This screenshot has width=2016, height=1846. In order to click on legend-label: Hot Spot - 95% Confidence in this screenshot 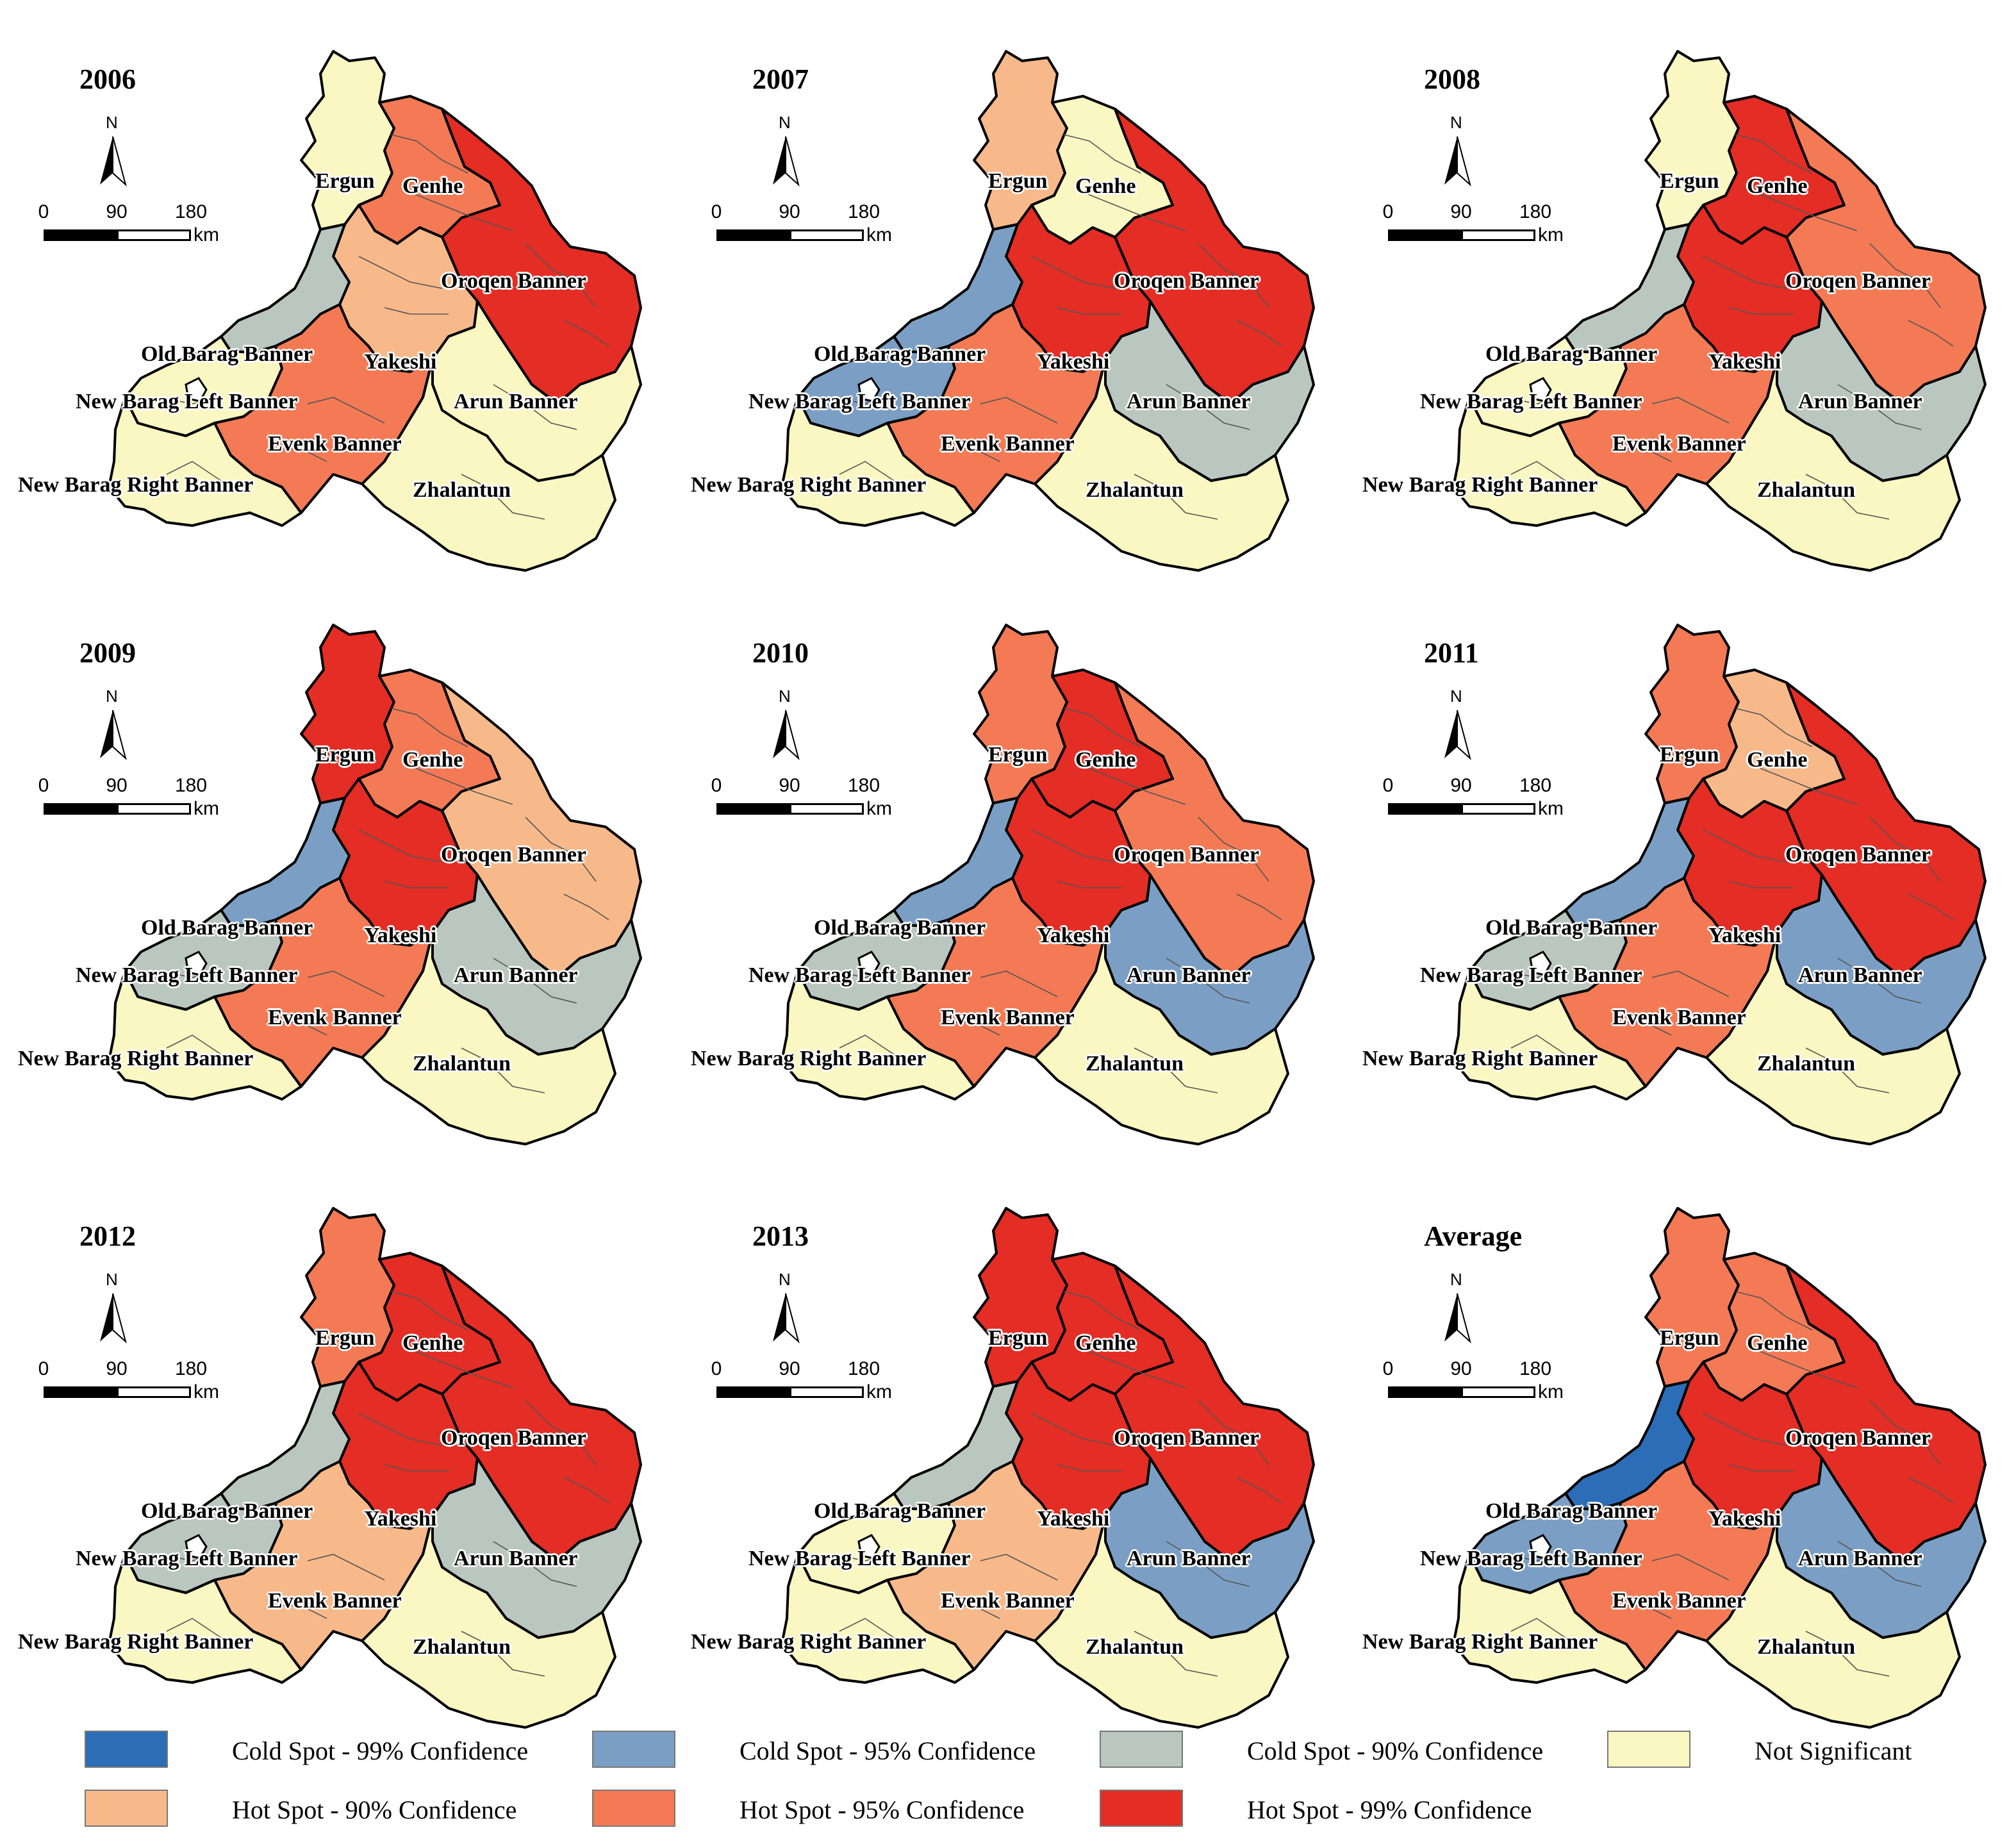, I will do `click(882, 1810)`.